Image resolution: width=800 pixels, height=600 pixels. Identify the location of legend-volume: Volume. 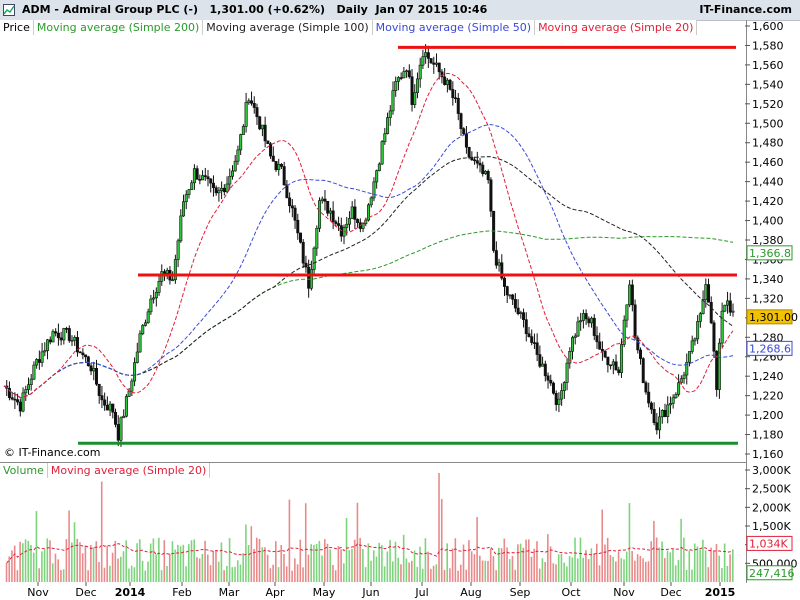
(24, 470).